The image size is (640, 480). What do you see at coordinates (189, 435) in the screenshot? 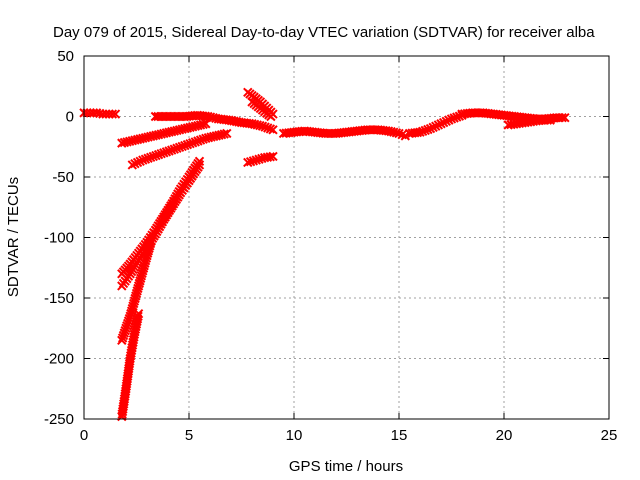
I see `x-tick-label: 5` at bounding box center [189, 435].